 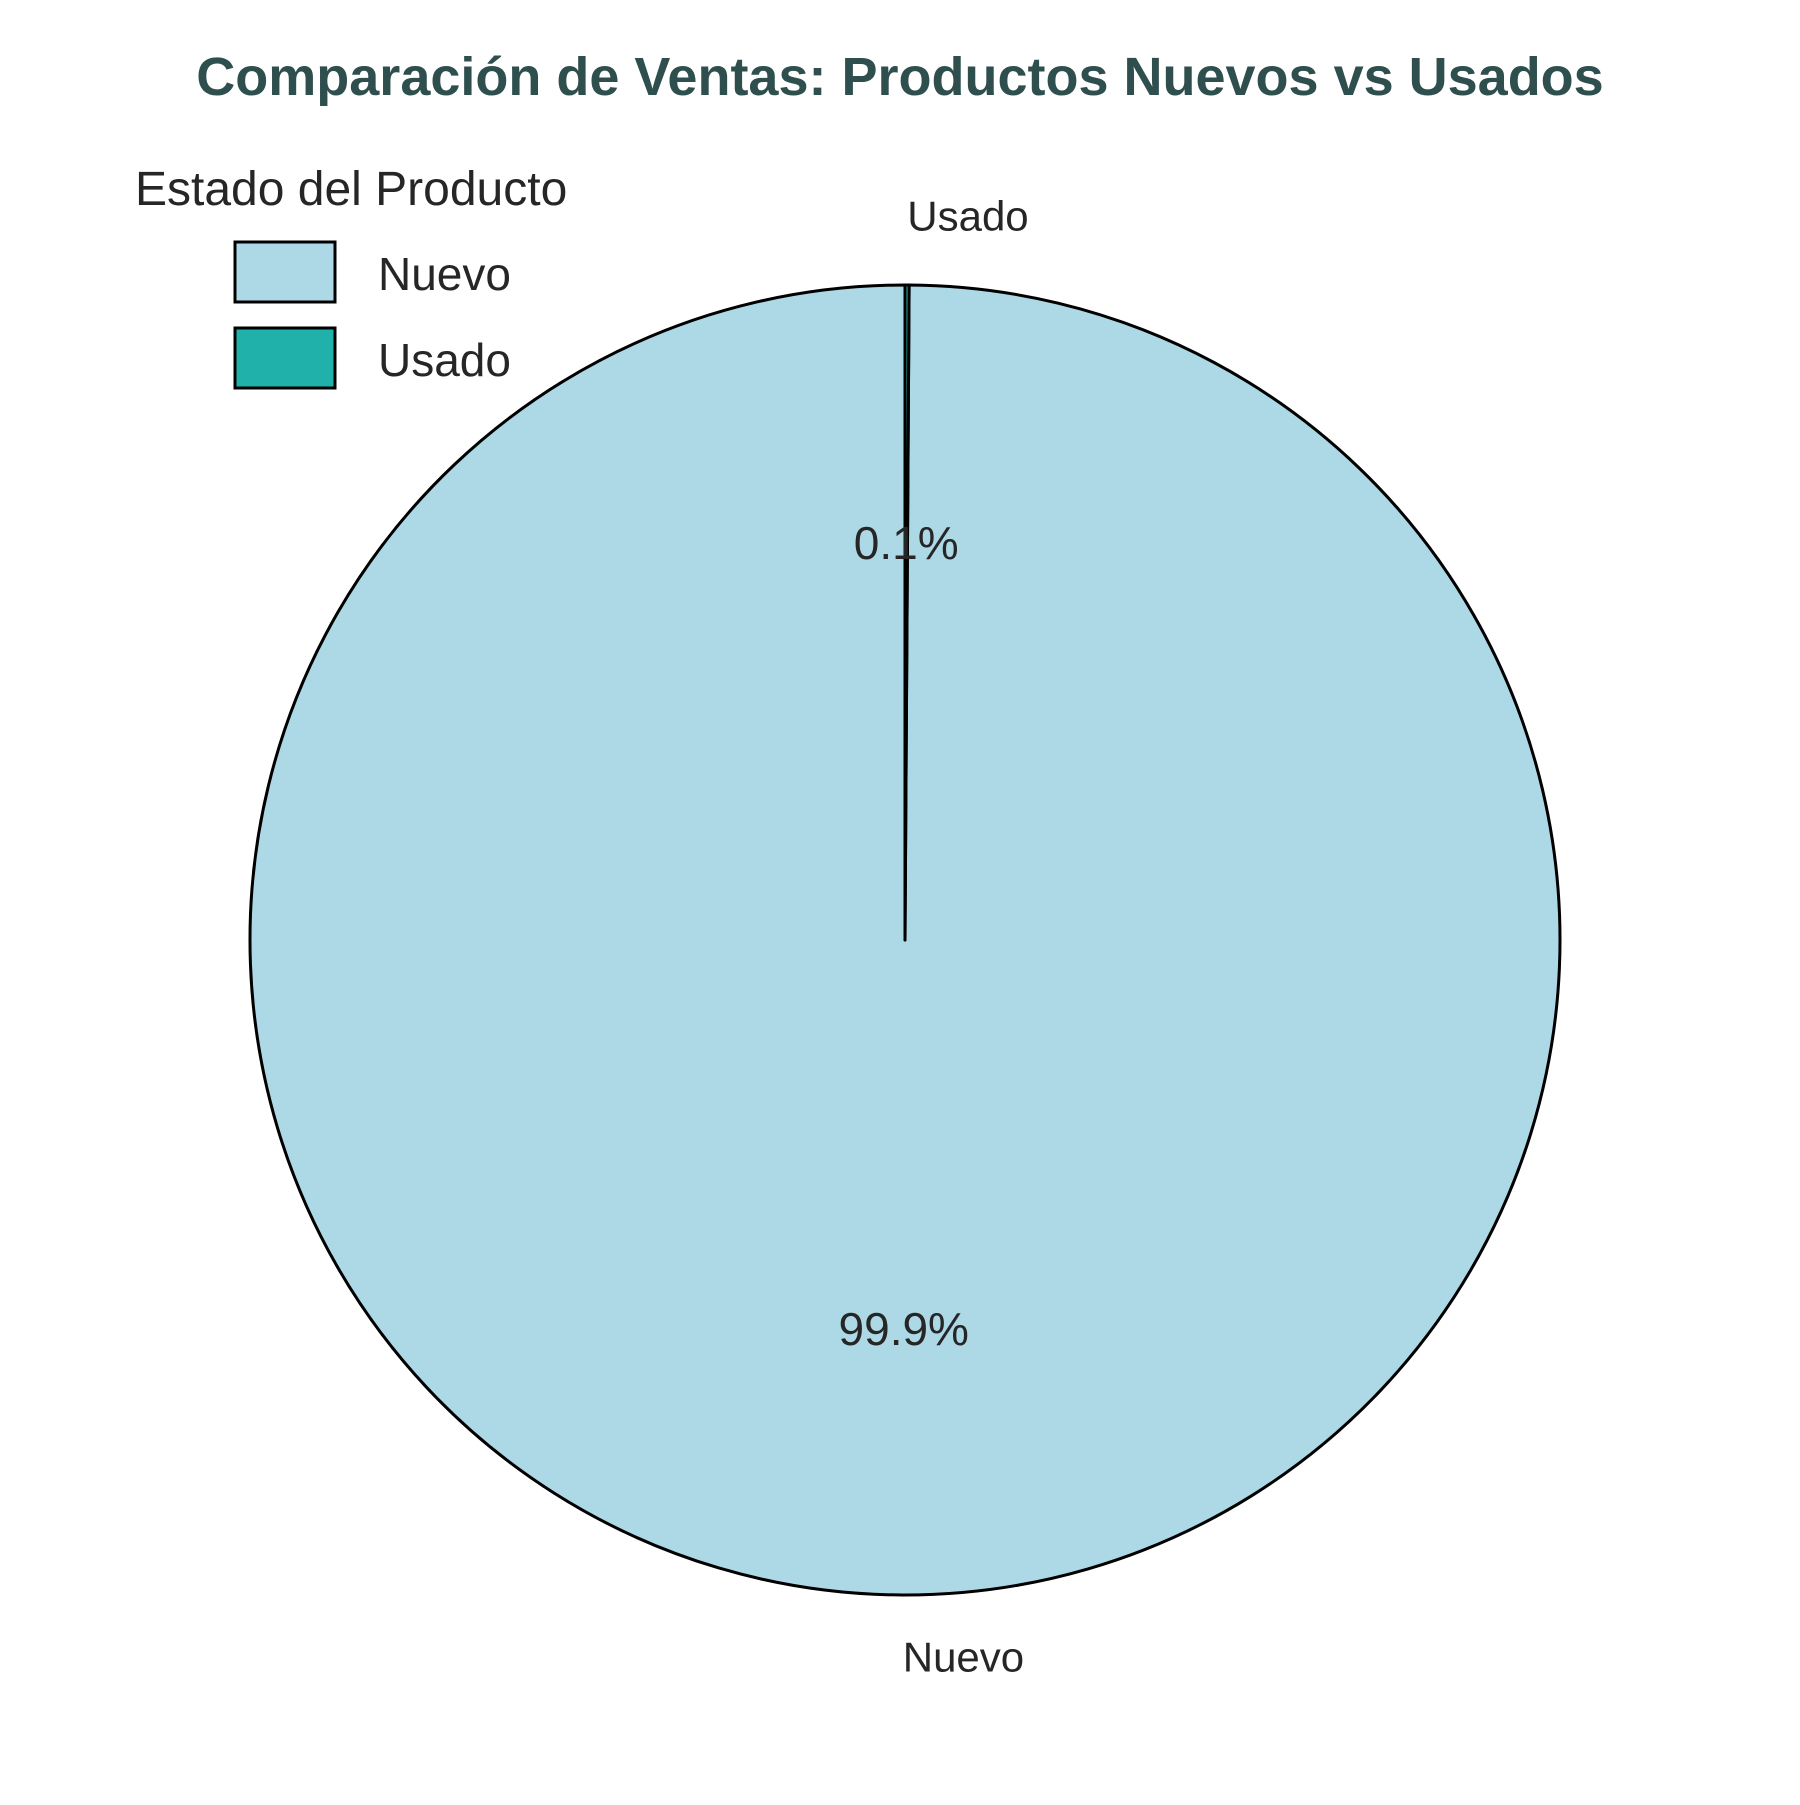 What do you see at coordinates (351, 189) in the screenshot?
I see `legend-title: Estado del Producto` at bounding box center [351, 189].